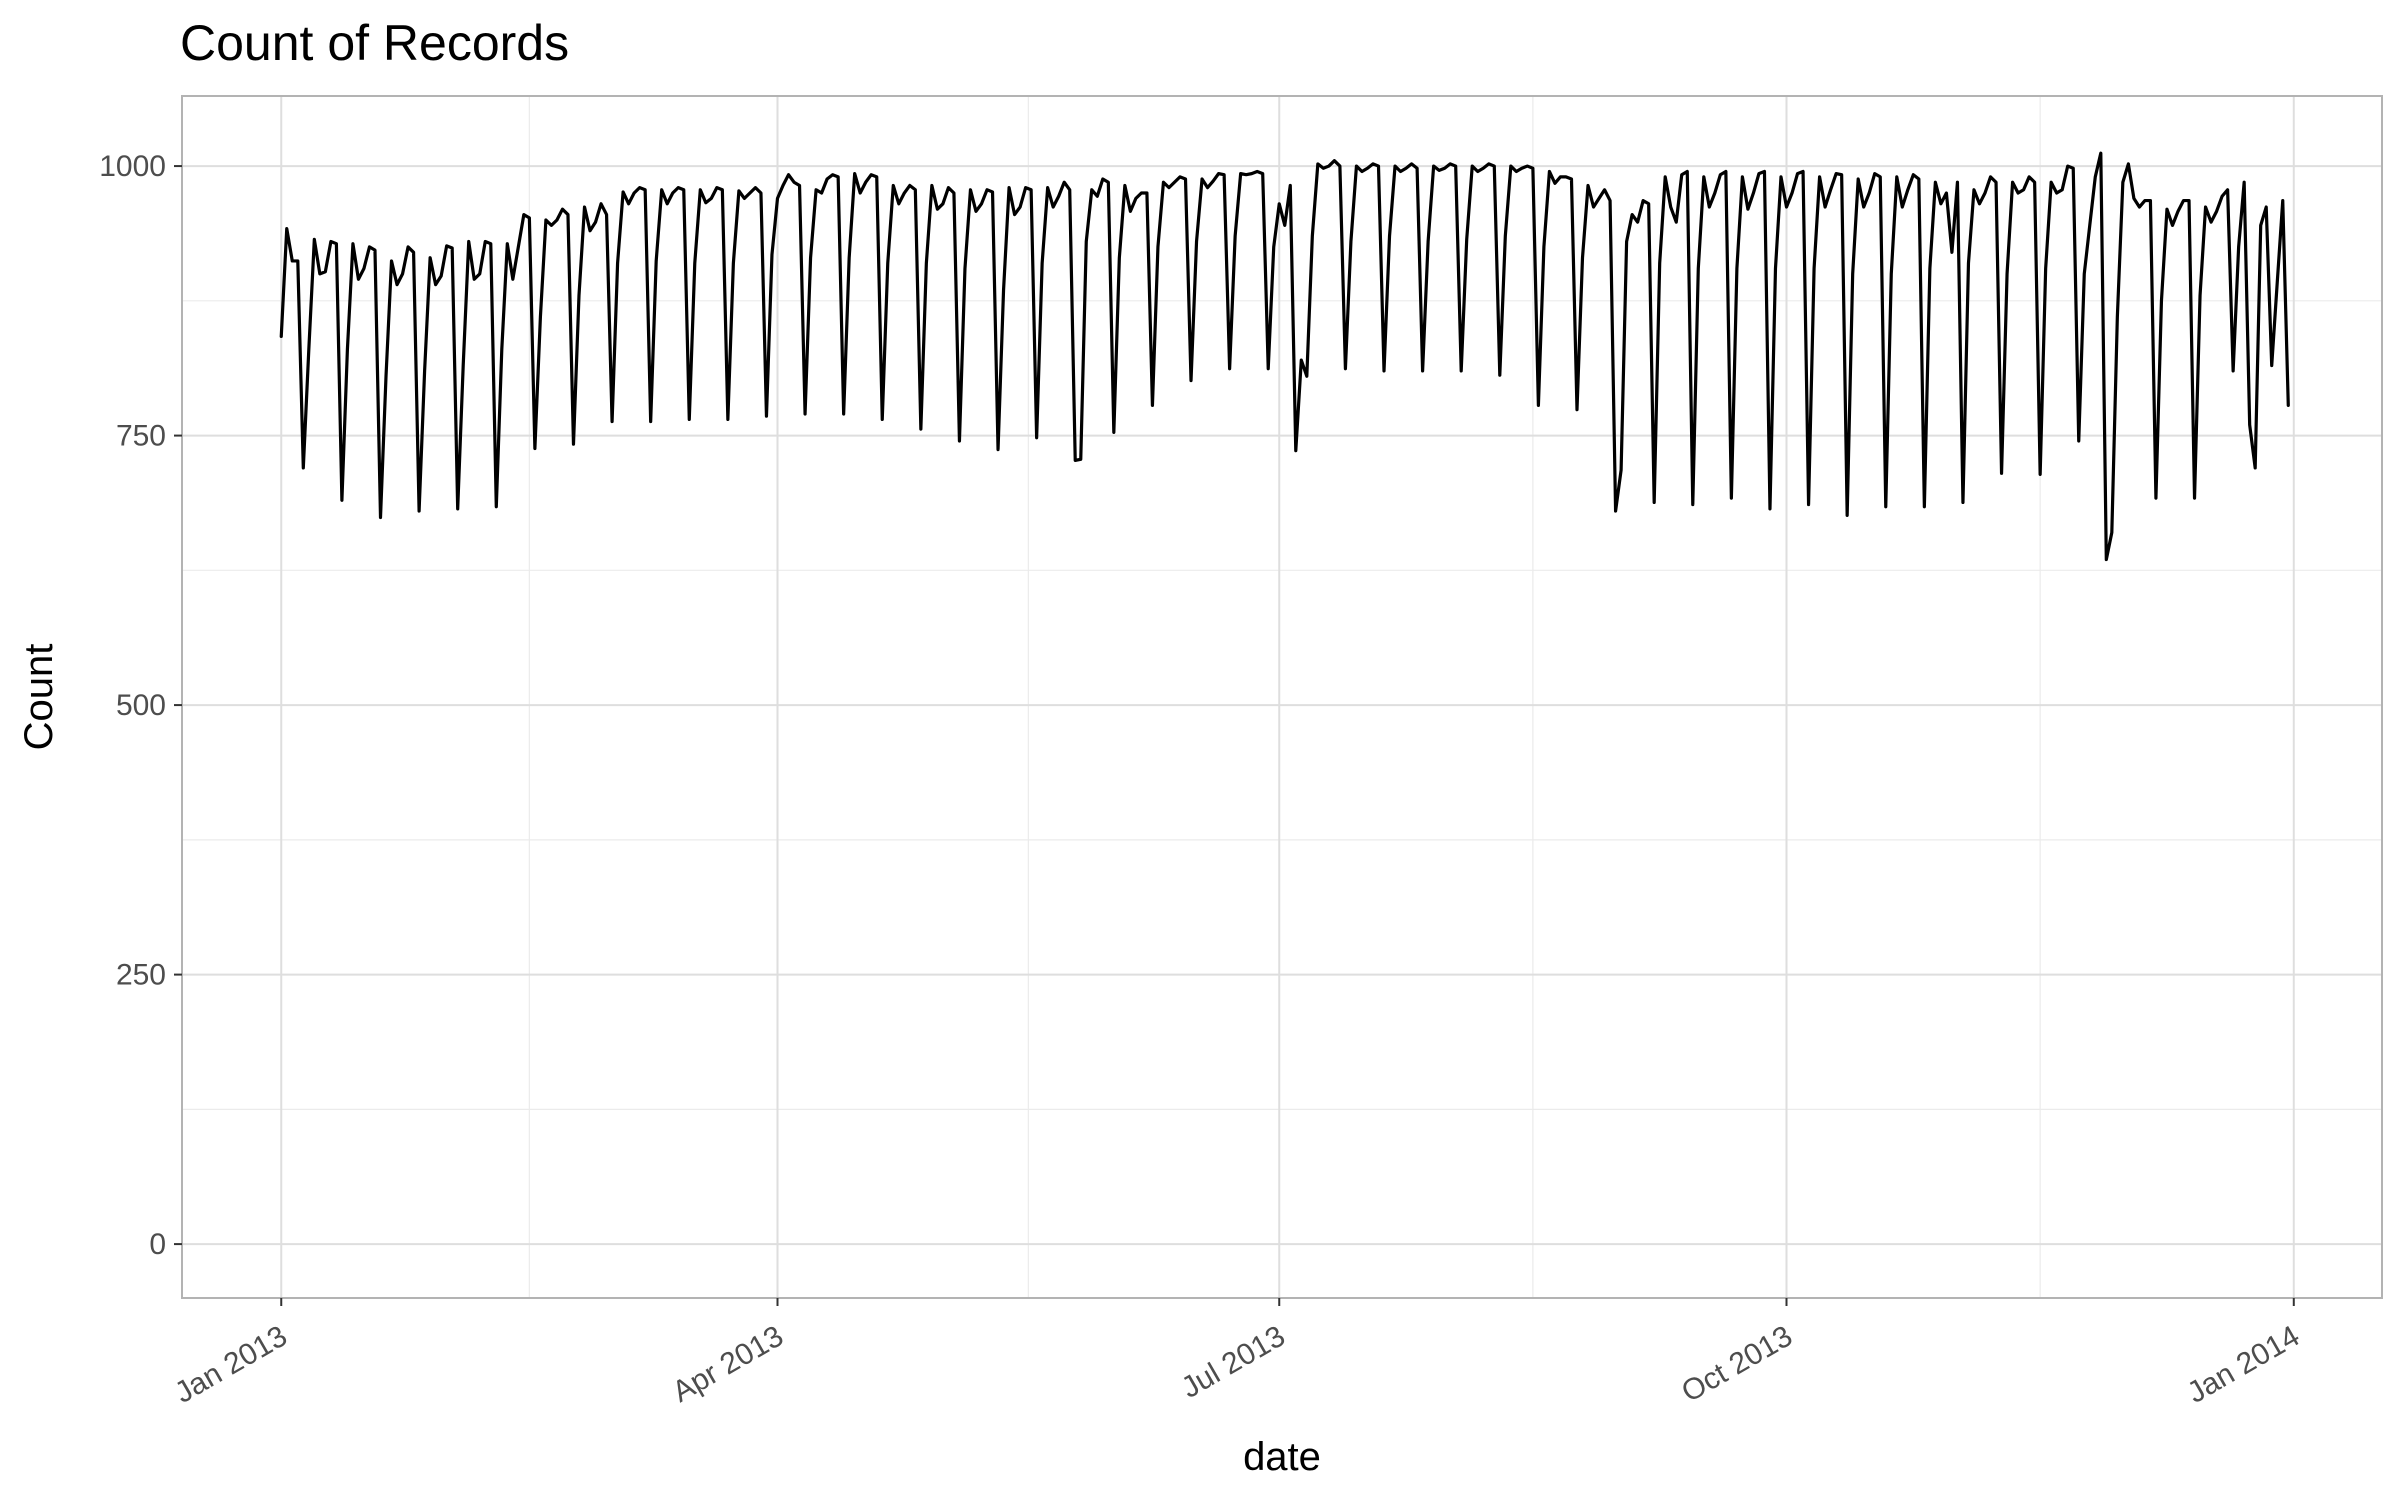 Image resolution: width=2400 pixels, height=1500 pixels. What do you see at coordinates (157, 1244) in the screenshot?
I see `y-tick-label: 0` at bounding box center [157, 1244].